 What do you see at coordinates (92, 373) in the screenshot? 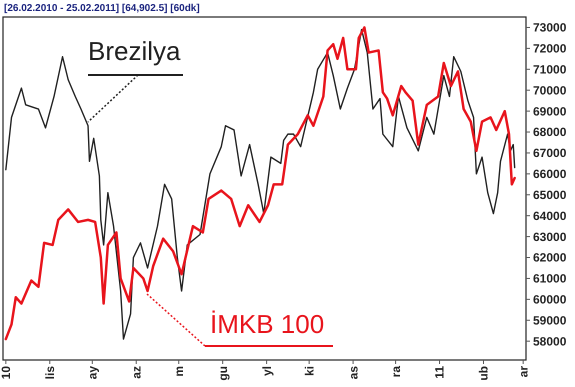
I see `x-tick-label: ay` at bounding box center [92, 373].